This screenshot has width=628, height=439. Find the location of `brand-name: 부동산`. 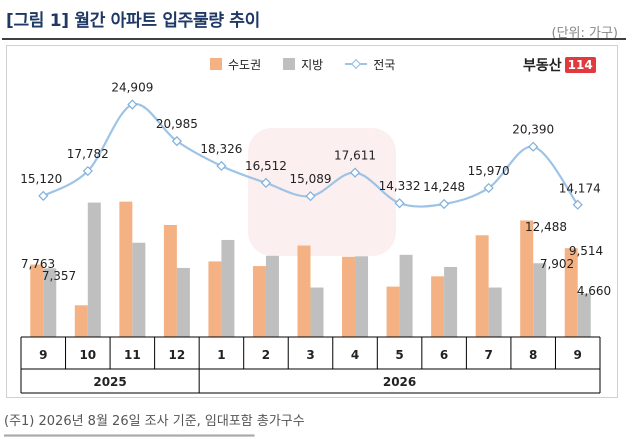

brand-name: 부동산 is located at coordinates (542, 66).